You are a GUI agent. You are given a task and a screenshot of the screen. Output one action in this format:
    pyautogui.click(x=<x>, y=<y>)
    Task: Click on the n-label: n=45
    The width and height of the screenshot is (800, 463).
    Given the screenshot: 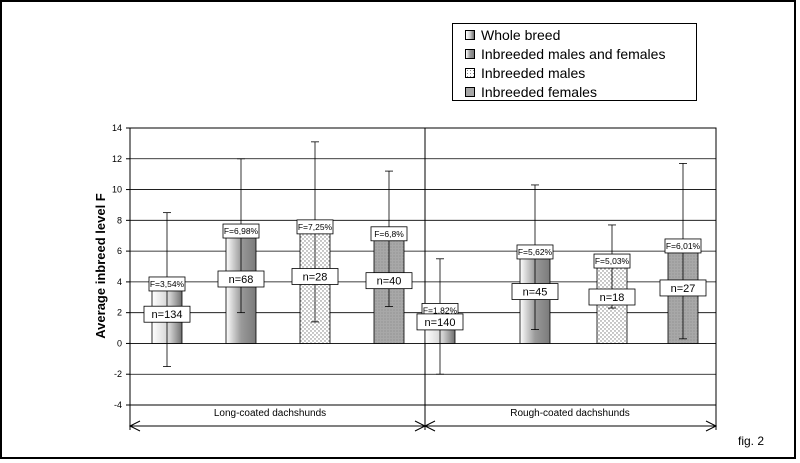 What is the action you would take?
    pyautogui.click(x=535, y=293)
    